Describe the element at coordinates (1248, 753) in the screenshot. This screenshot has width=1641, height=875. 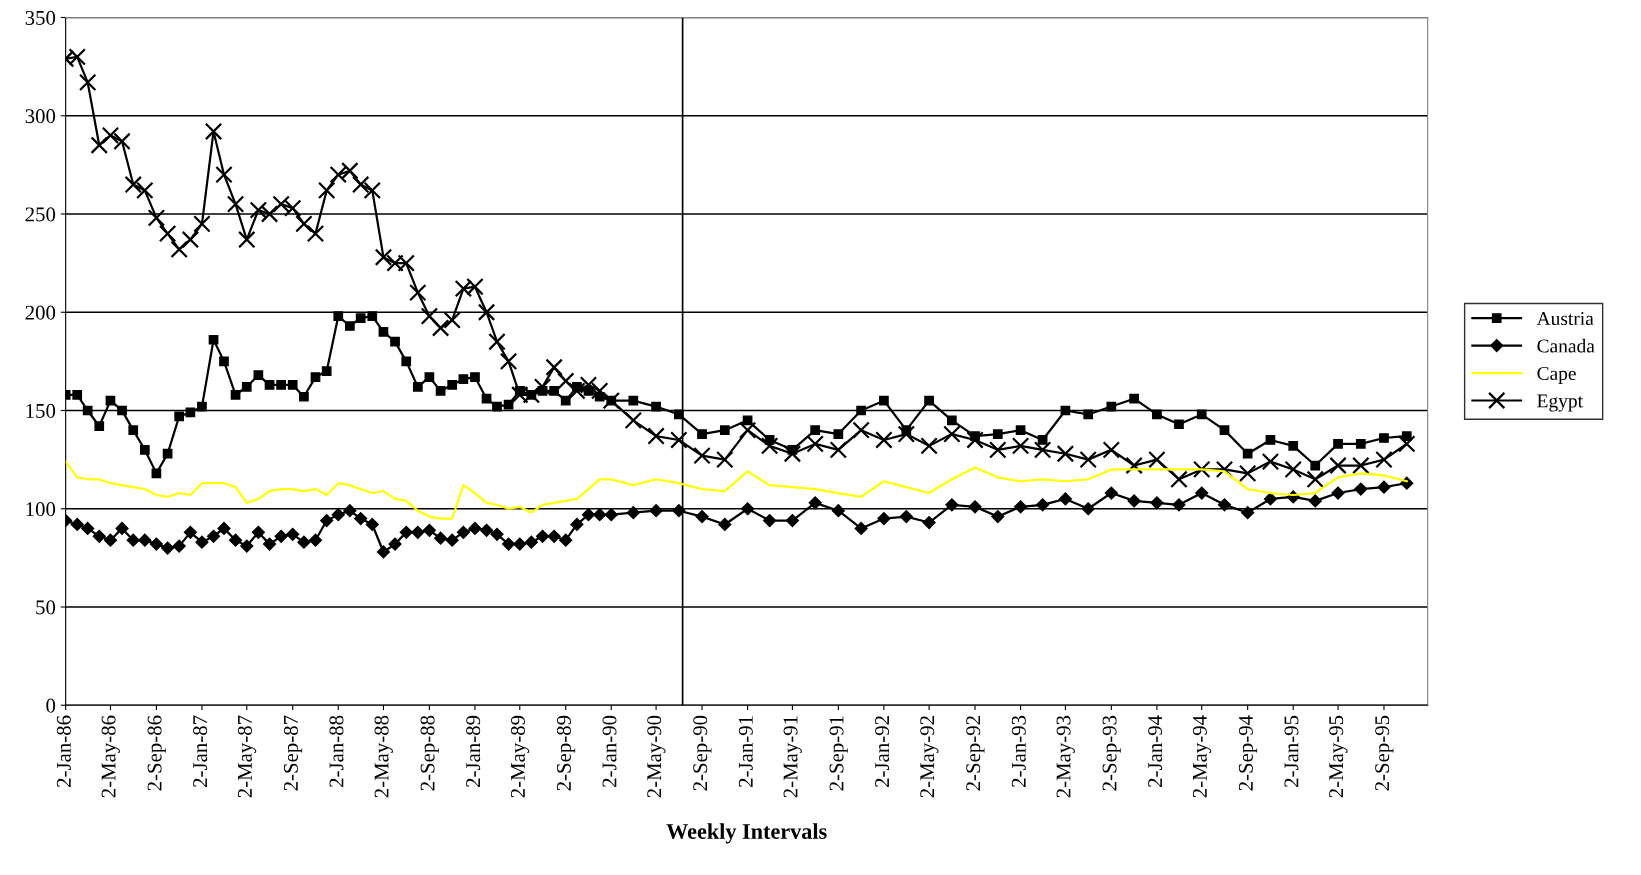
I see `x-tick-label: 2-Sep-94` at that location.